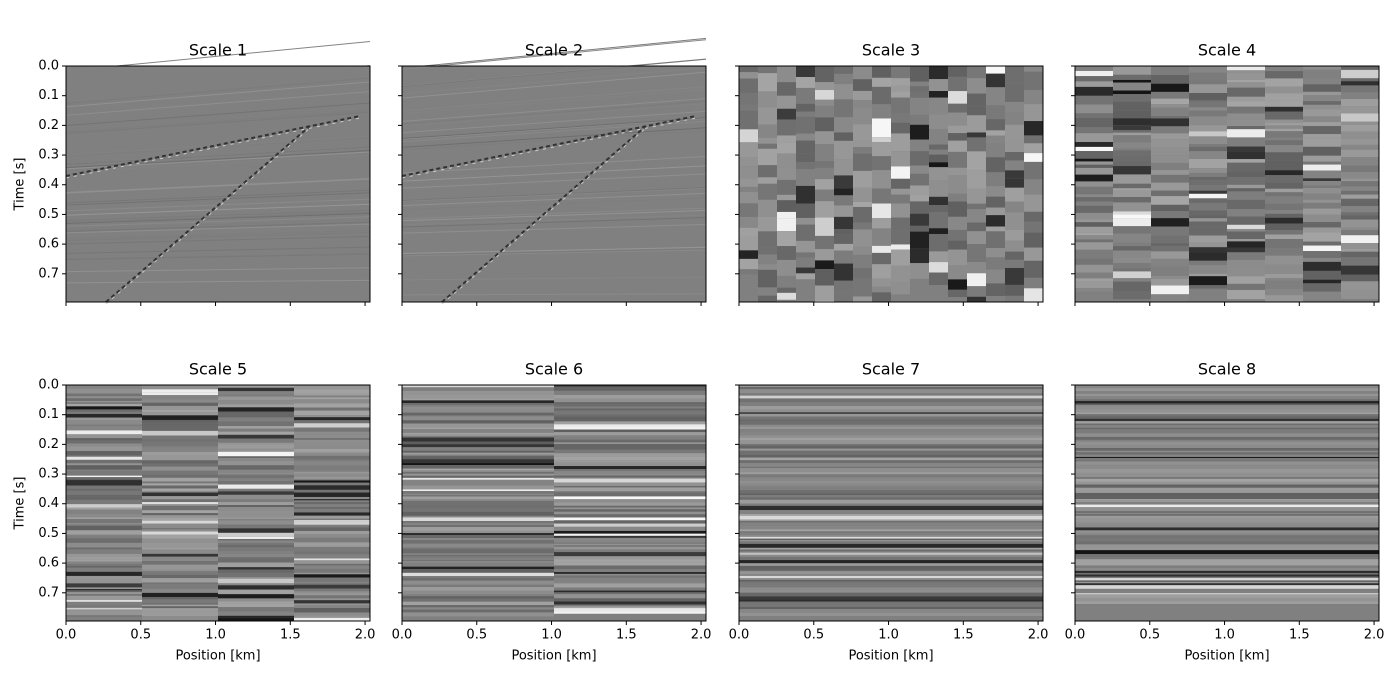  What do you see at coordinates (1226, 656) in the screenshot?
I see `x-axis-label: Position [km]` at bounding box center [1226, 656].